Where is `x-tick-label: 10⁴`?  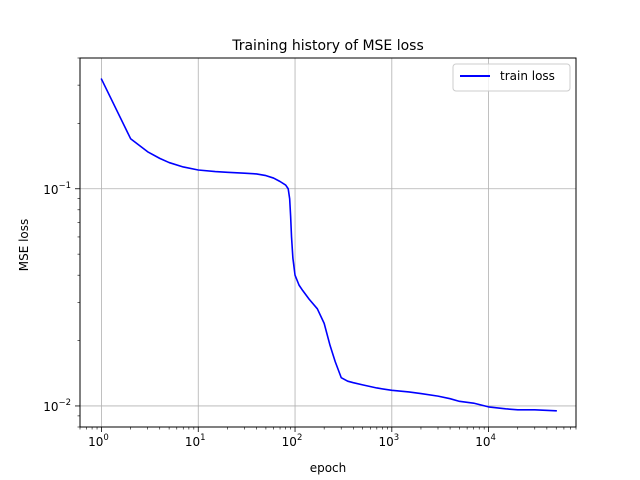 x-tick-label: 10⁴ is located at coordinates (485, 441).